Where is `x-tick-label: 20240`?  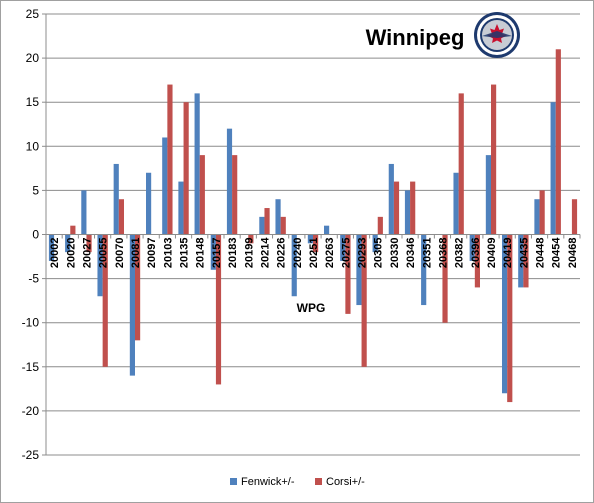 x-tick-label: 20240 is located at coordinates (298, 253).